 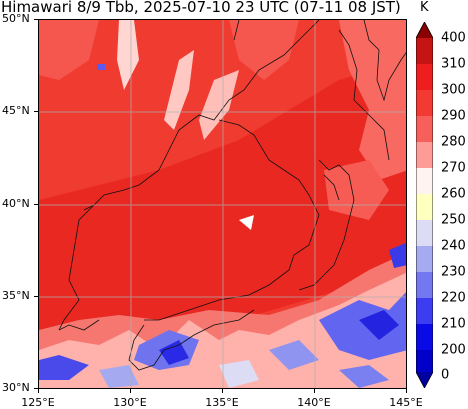 What do you see at coordinates (453, 350) in the screenshot?
I see `colorbar-label: 200` at bounding box center [453, 350].